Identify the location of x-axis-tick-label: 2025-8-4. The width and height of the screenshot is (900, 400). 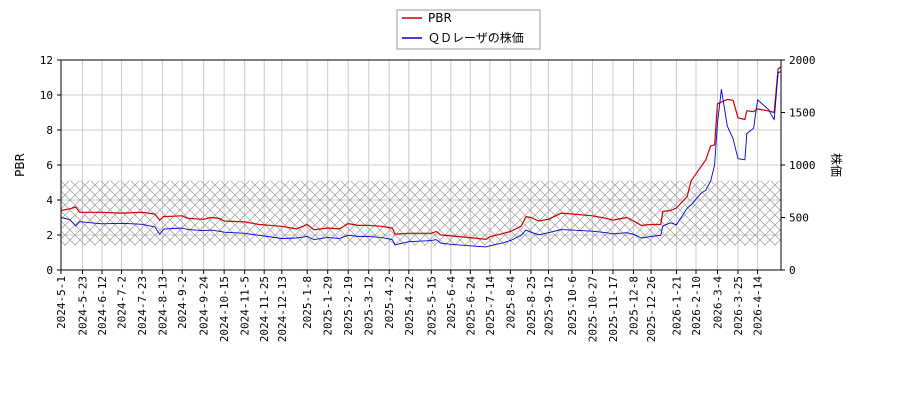
(510, 302).